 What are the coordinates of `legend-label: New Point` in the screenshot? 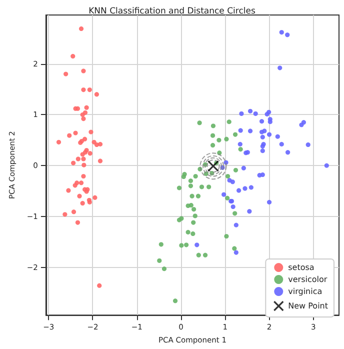 It's located at (308, 306).